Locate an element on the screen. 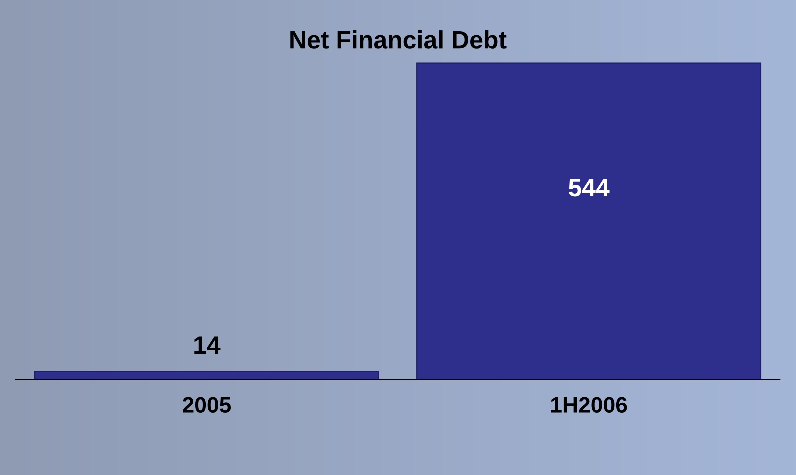  data-label: 544 is located at coordinates (589, 188).